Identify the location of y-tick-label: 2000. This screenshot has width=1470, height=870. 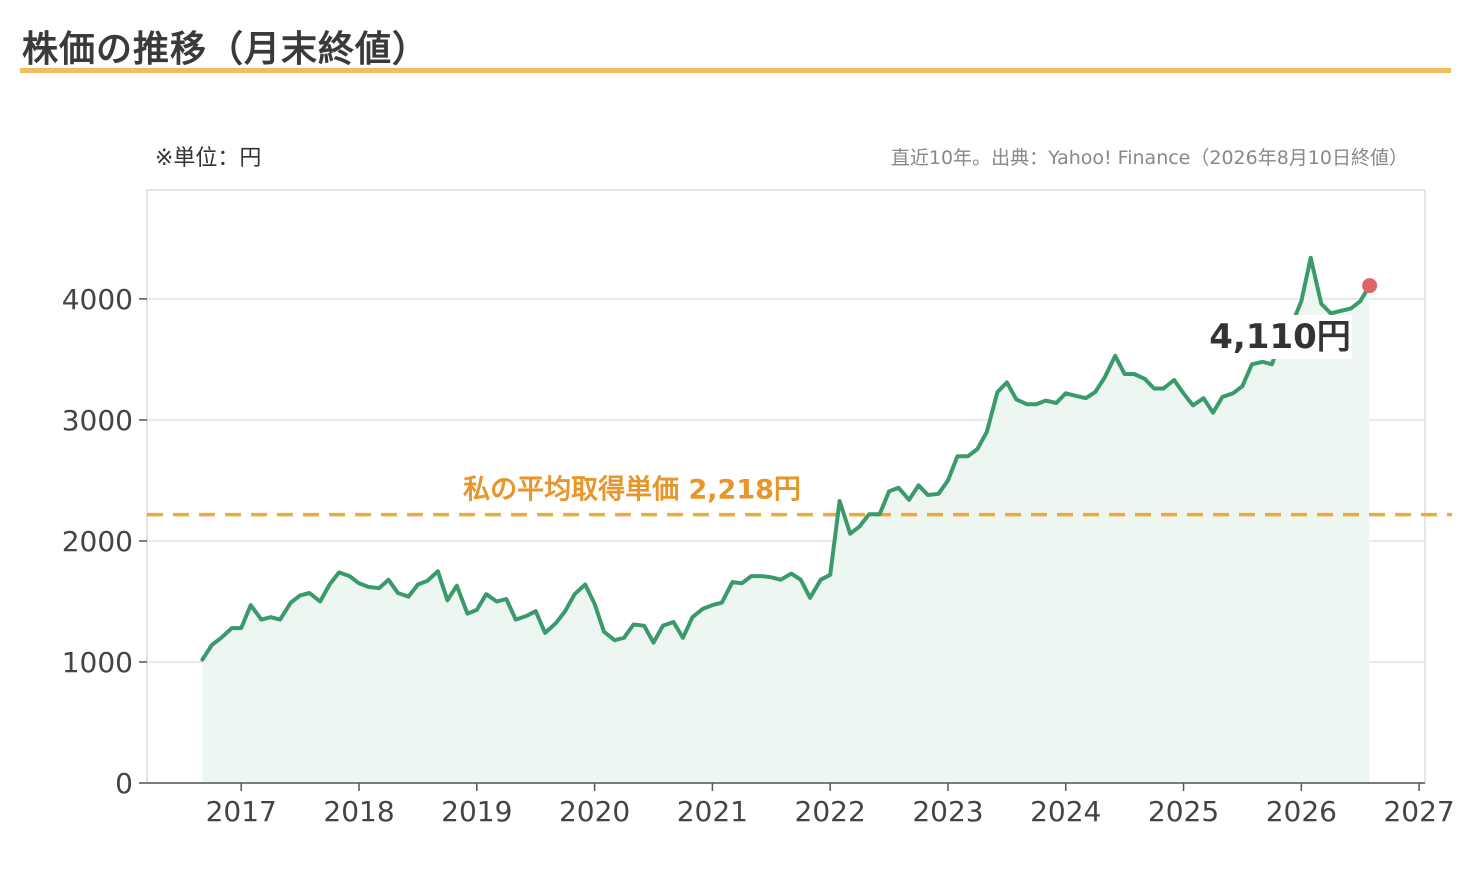
(97, 541).